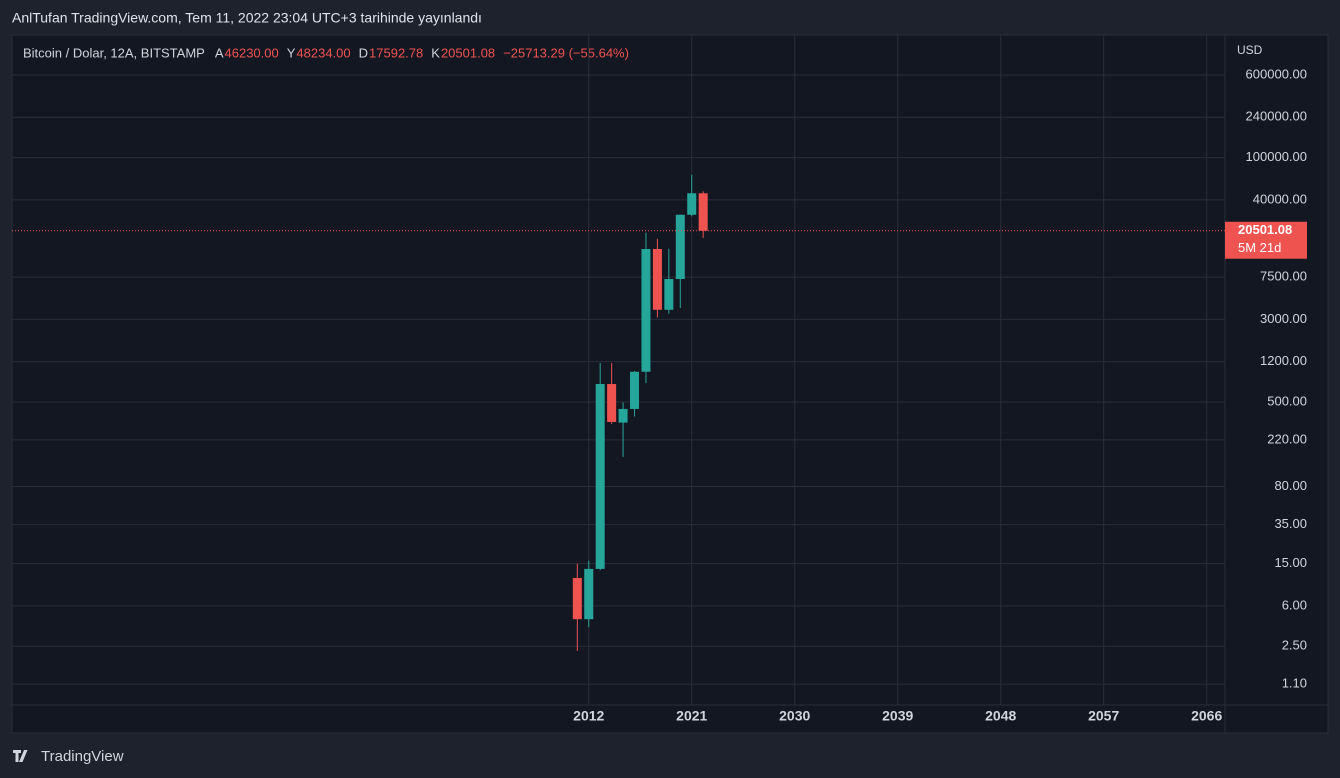 The image size is (1340, 778). Describe the element at coordinates (468, 52) in the screenshot. I see `ohlc-value: 20501.08` at that location.